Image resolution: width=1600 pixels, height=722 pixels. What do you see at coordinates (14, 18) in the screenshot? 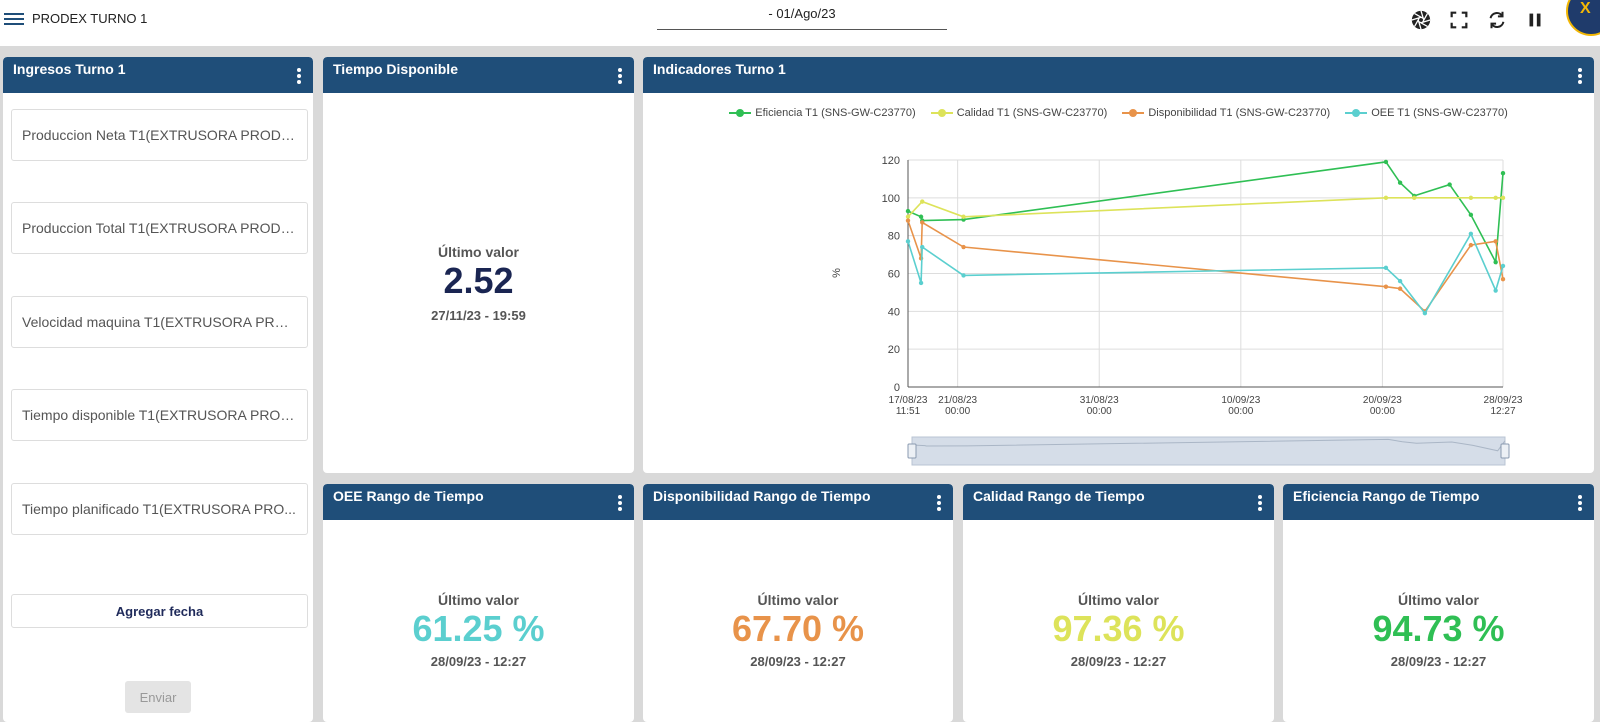
I see `menu-icon` at bounding box center [14, 18].